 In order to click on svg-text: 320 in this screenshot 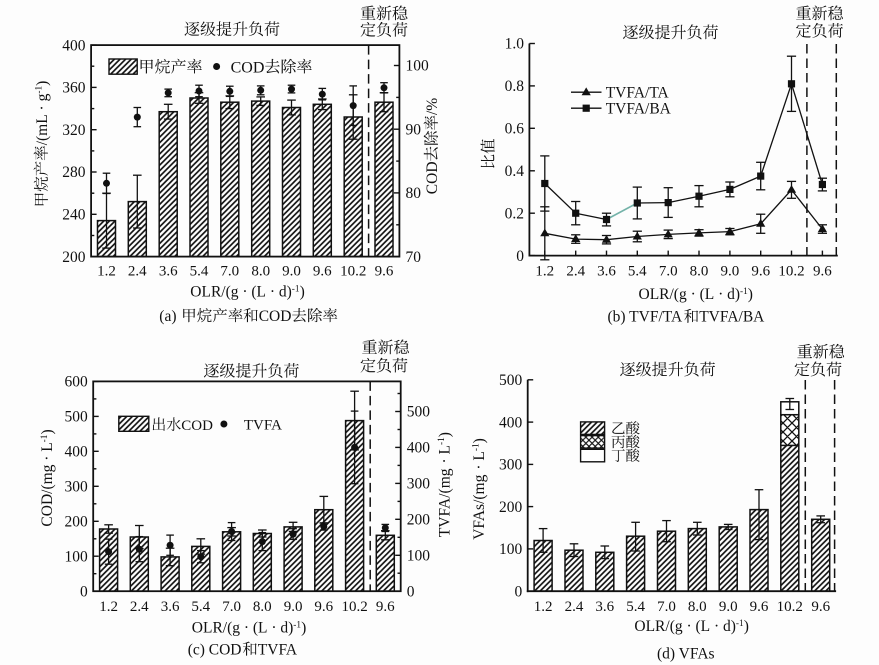, I will do `click(74, 130)`.